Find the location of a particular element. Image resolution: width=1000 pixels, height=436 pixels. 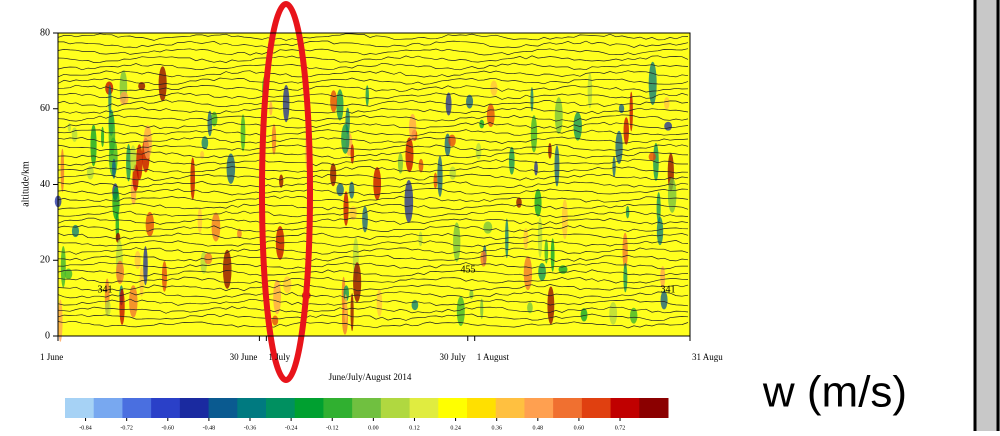

y-tick-label: 80 is located at coordinates (45, 32).